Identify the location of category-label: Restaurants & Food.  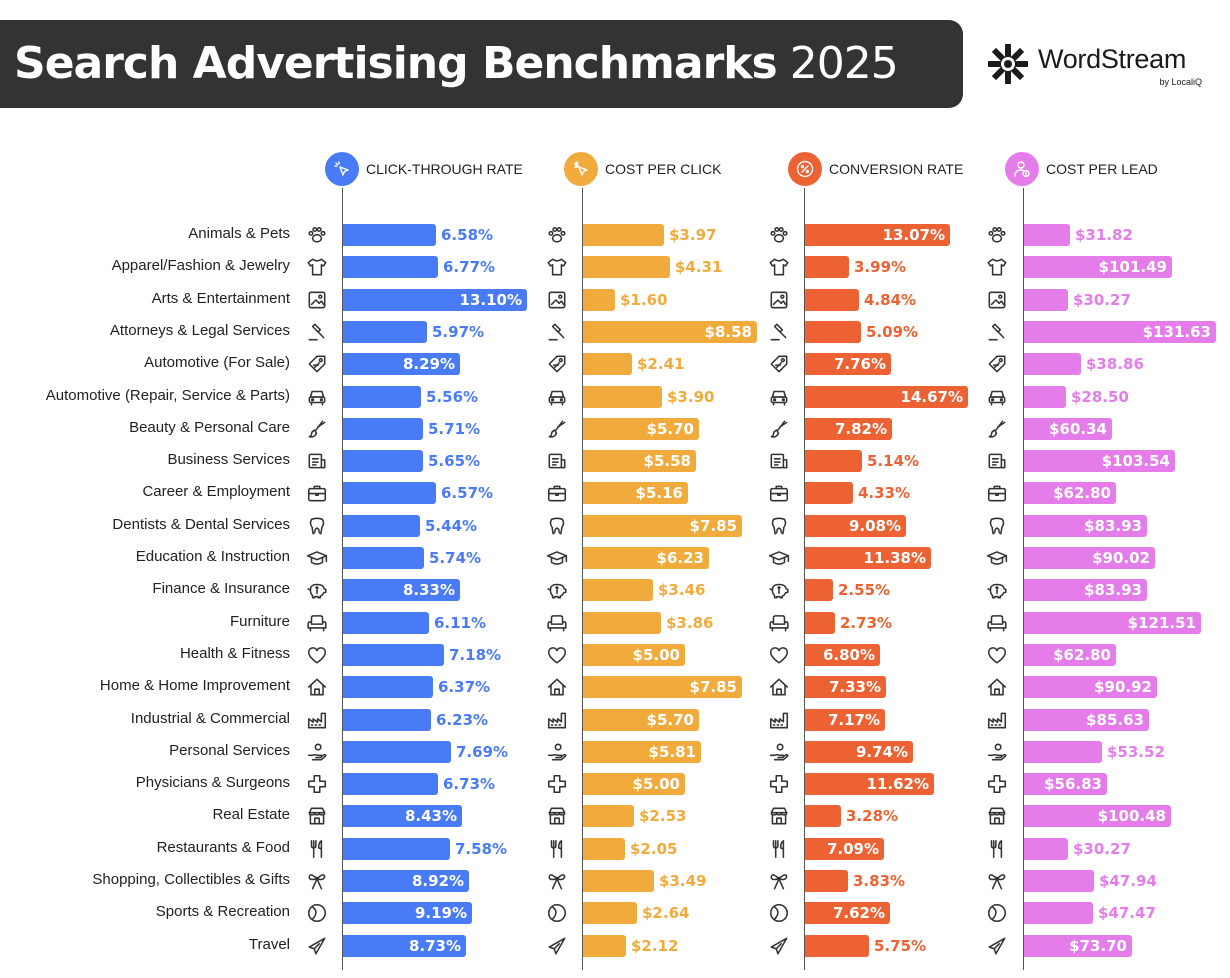
(223, 847).